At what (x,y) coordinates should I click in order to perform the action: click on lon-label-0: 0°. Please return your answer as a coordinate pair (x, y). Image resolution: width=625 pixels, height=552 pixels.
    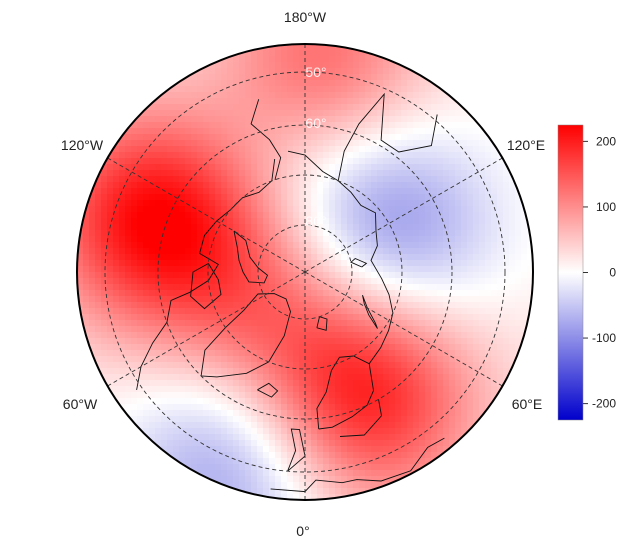
    Looking at the image, I should click on (302, 531).